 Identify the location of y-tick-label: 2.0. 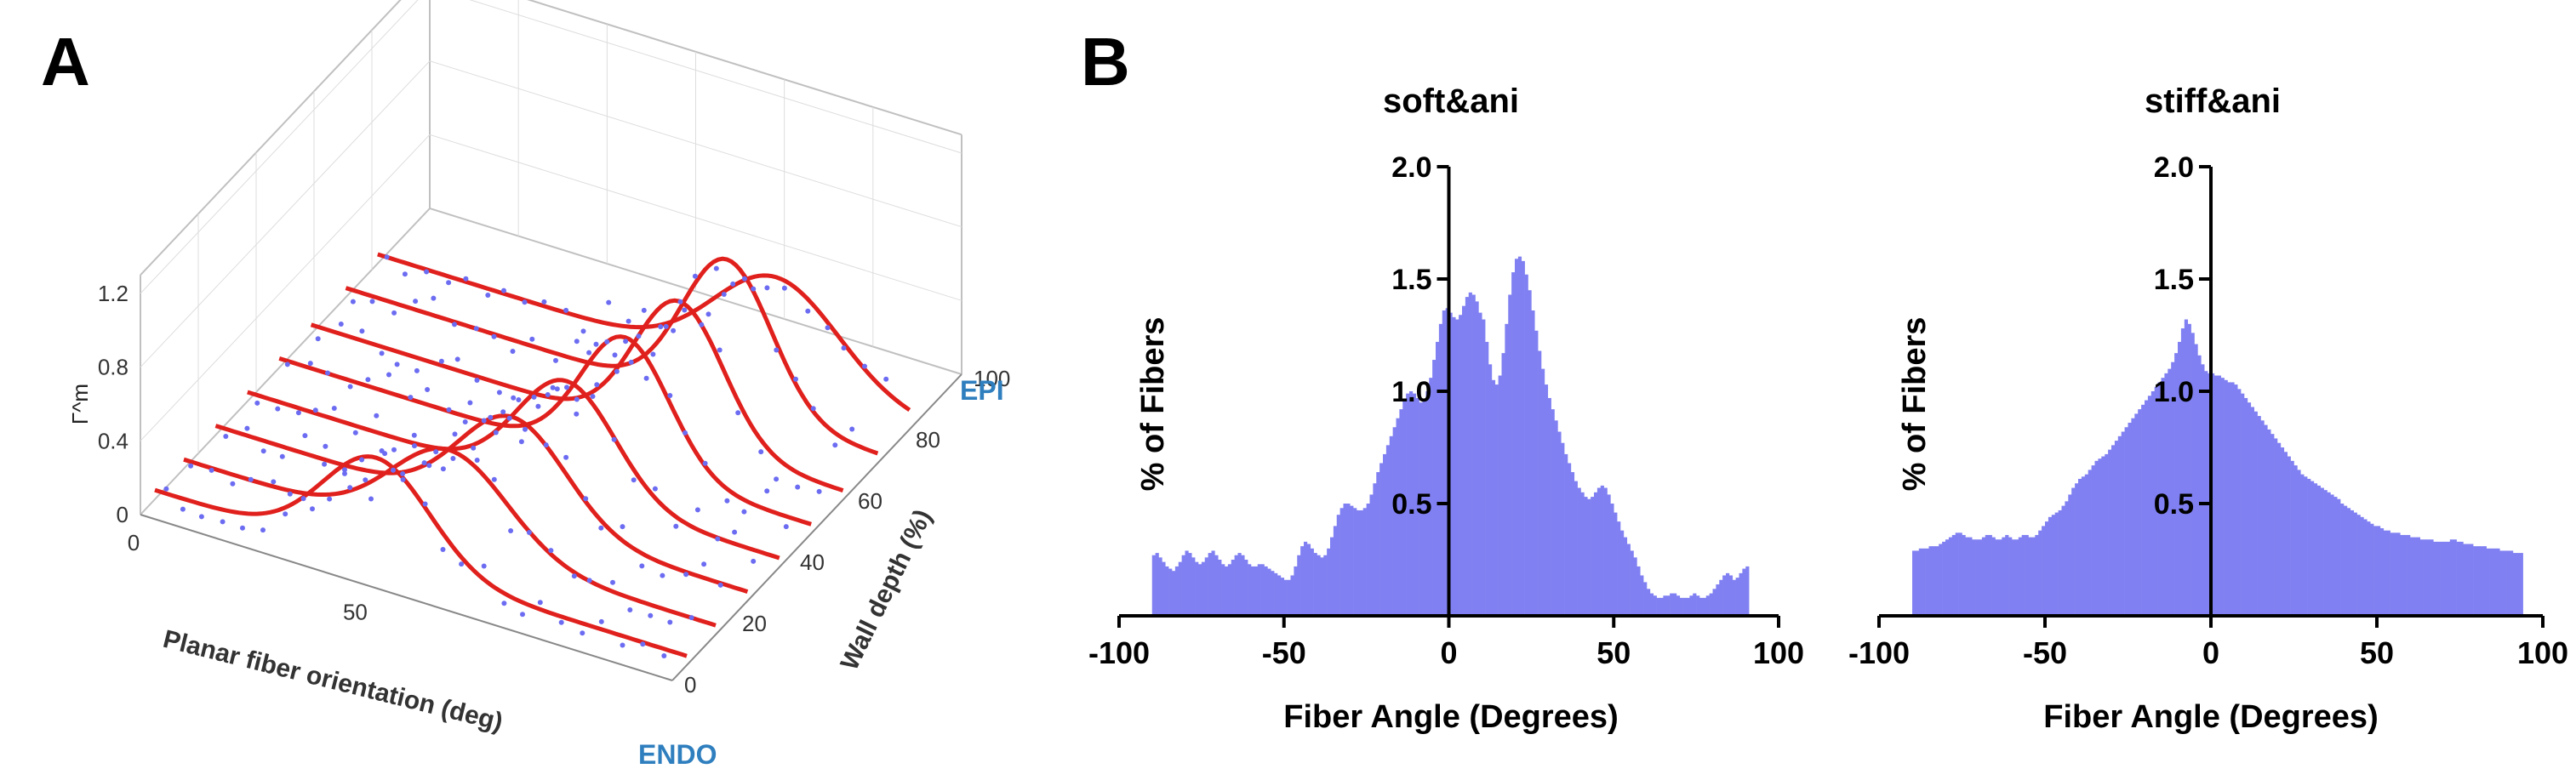
(2174, 167).